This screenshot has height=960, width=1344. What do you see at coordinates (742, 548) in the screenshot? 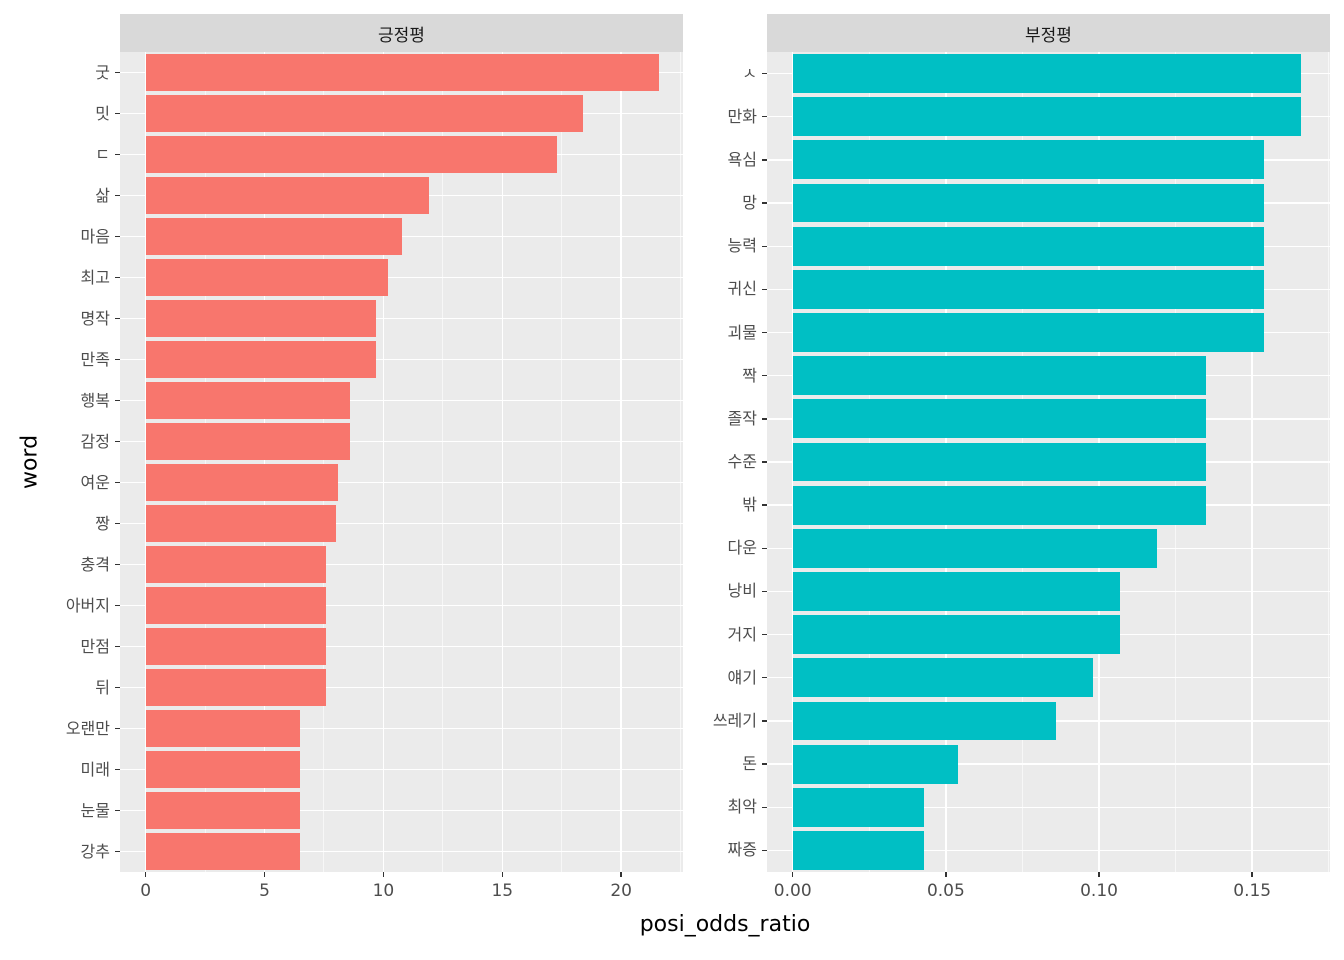
I see `y-tick-label: 다운` at bounding box center [742, 548].